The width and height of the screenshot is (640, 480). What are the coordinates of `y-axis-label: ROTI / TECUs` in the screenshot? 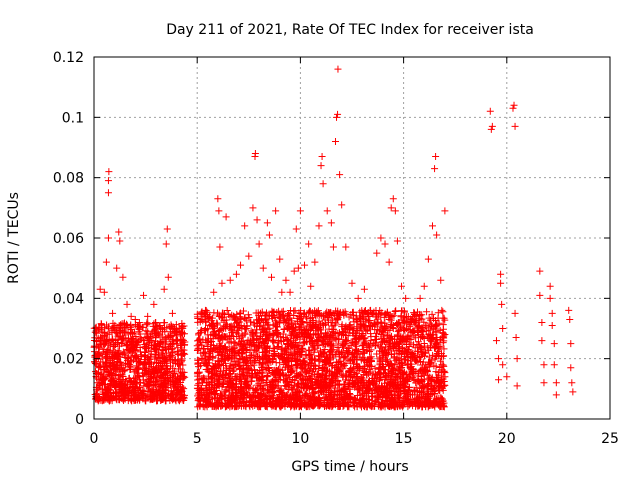 It's located at (14, 238).